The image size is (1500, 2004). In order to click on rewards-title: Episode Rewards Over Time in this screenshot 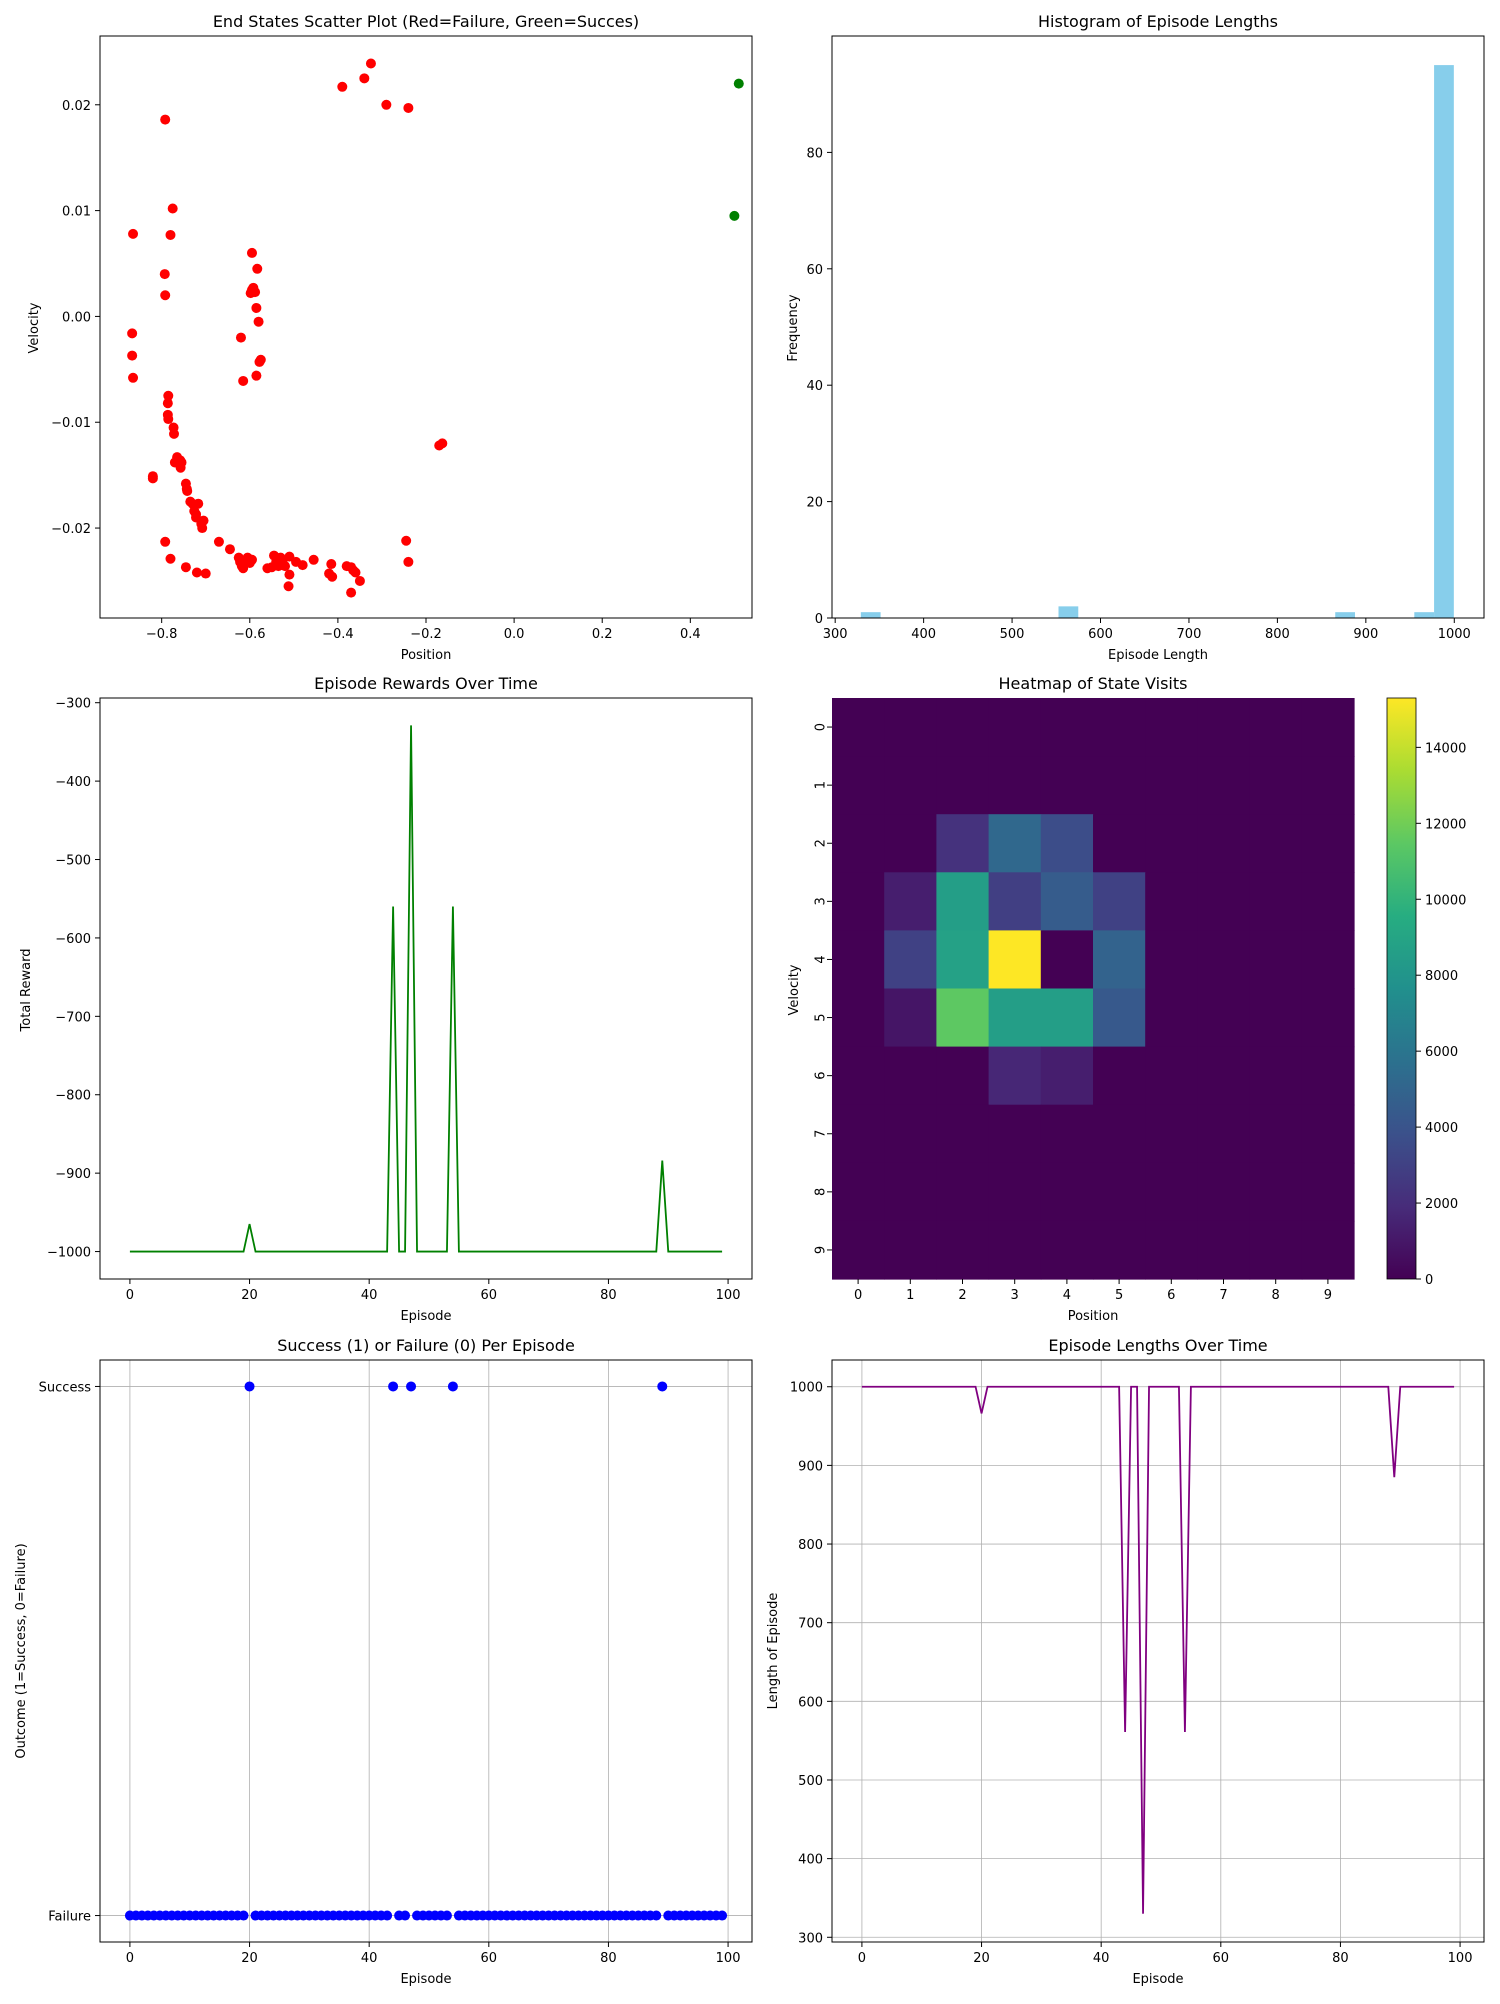, I will do `click(426, 683)`.